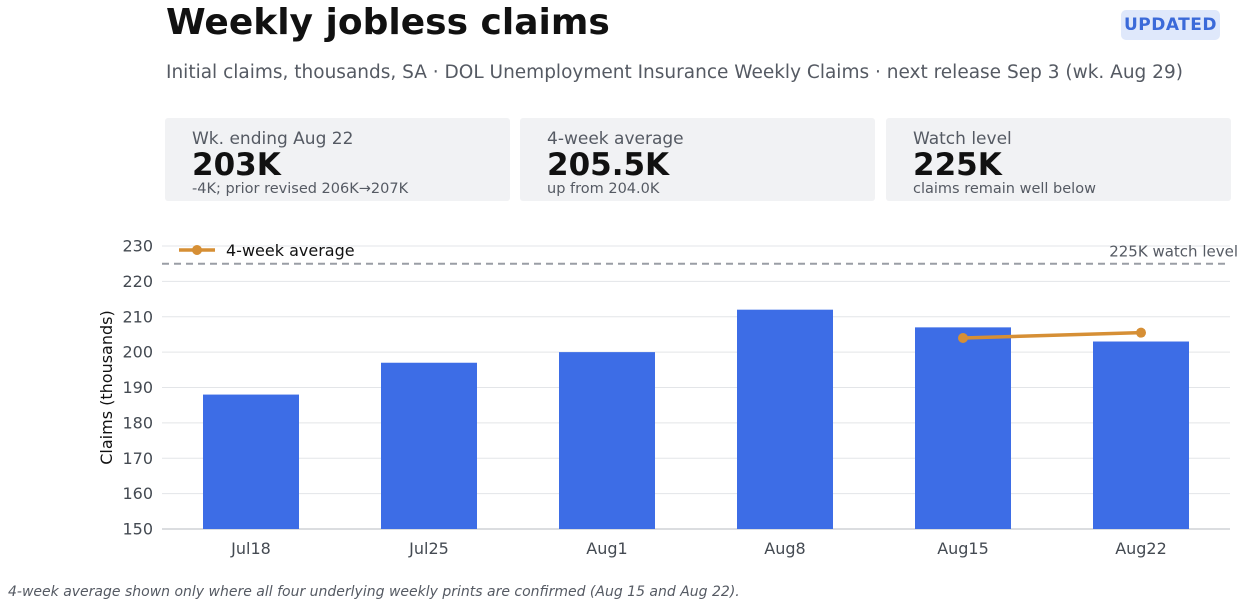 This screenshot has height=606, width=1246. Describe the element at coordinates (137, 529) in the screenshot. I see `y-tick-label: 150` at that location.